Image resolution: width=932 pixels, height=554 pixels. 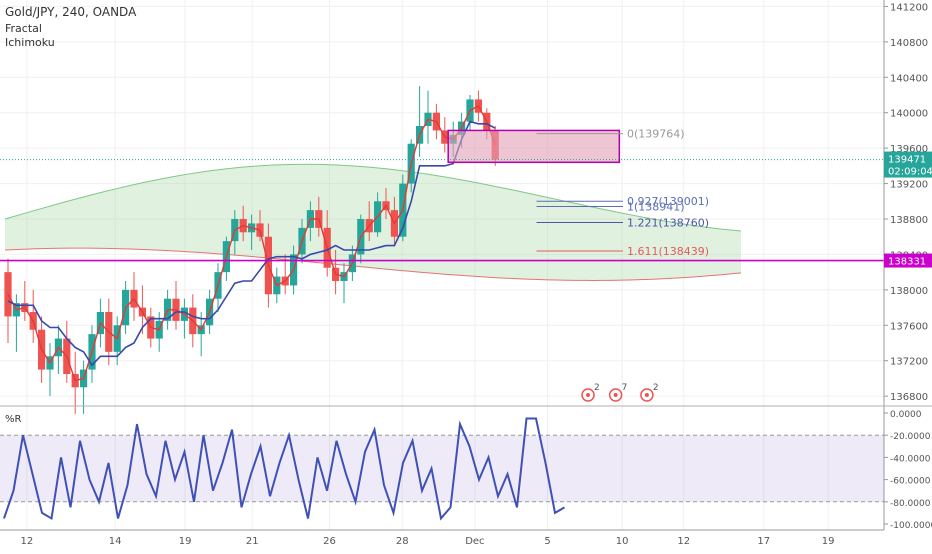 I want to click on cloud-upper-line, so click(x=373, y=197).